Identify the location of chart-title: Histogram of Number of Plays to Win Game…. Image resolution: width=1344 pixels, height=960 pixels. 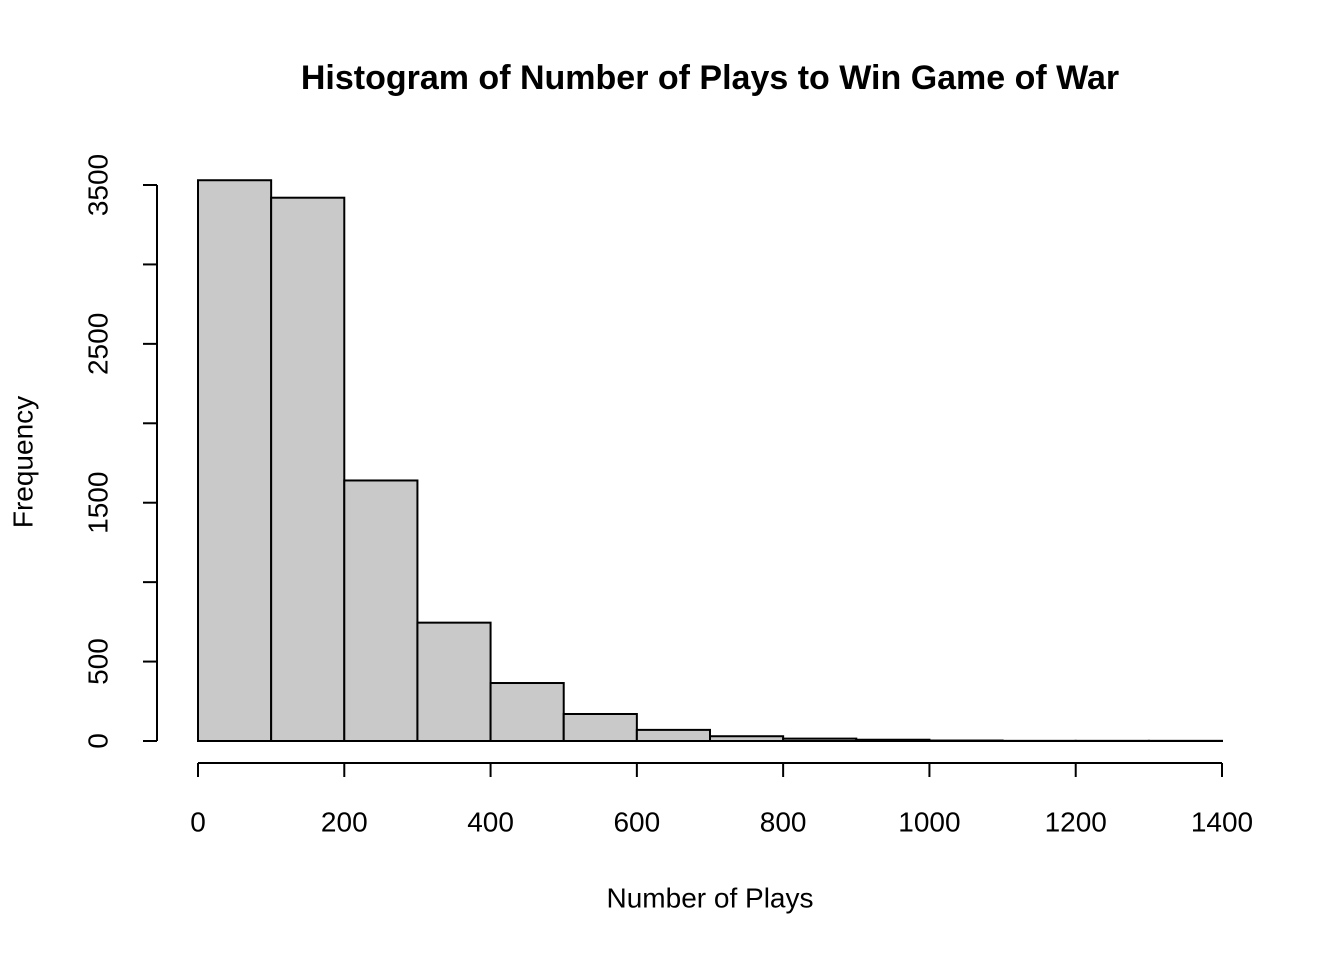
(710, 78).